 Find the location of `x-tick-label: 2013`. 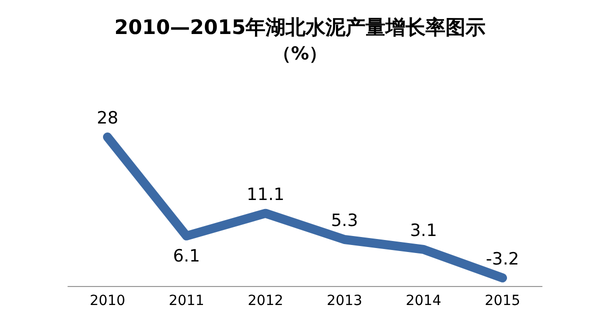

x-tick-label: 2013 is located at coordinates (344, 301).